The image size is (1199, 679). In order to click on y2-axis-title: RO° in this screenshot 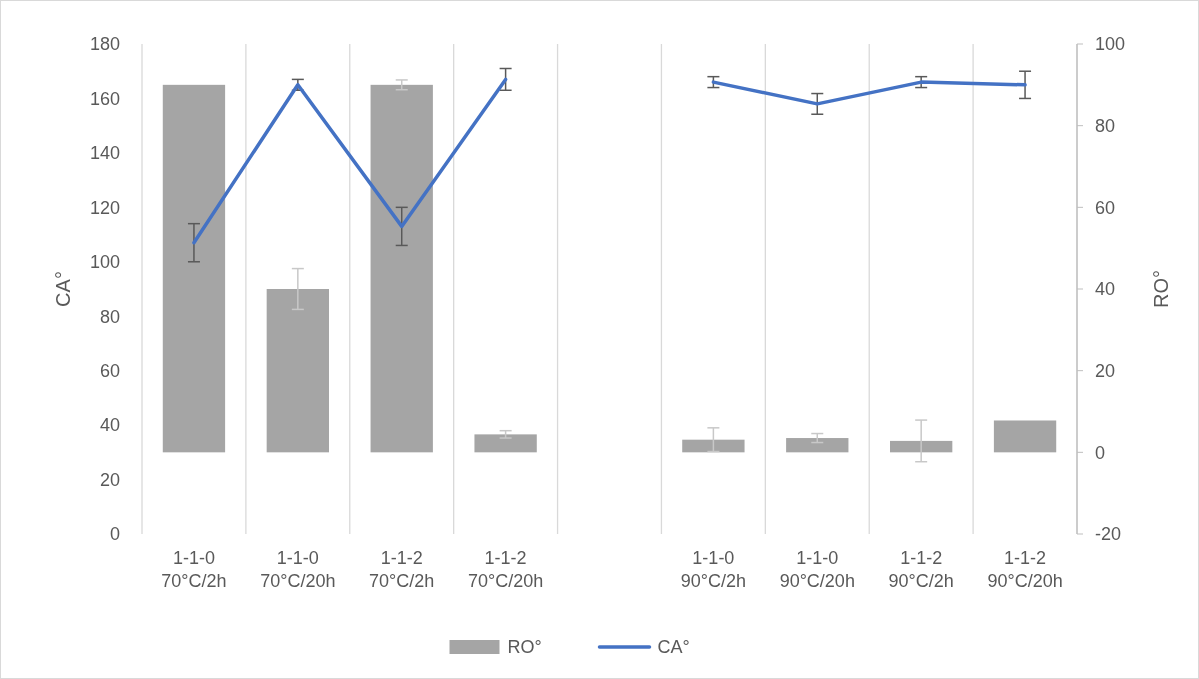, I will do `click(1161, 289)`.